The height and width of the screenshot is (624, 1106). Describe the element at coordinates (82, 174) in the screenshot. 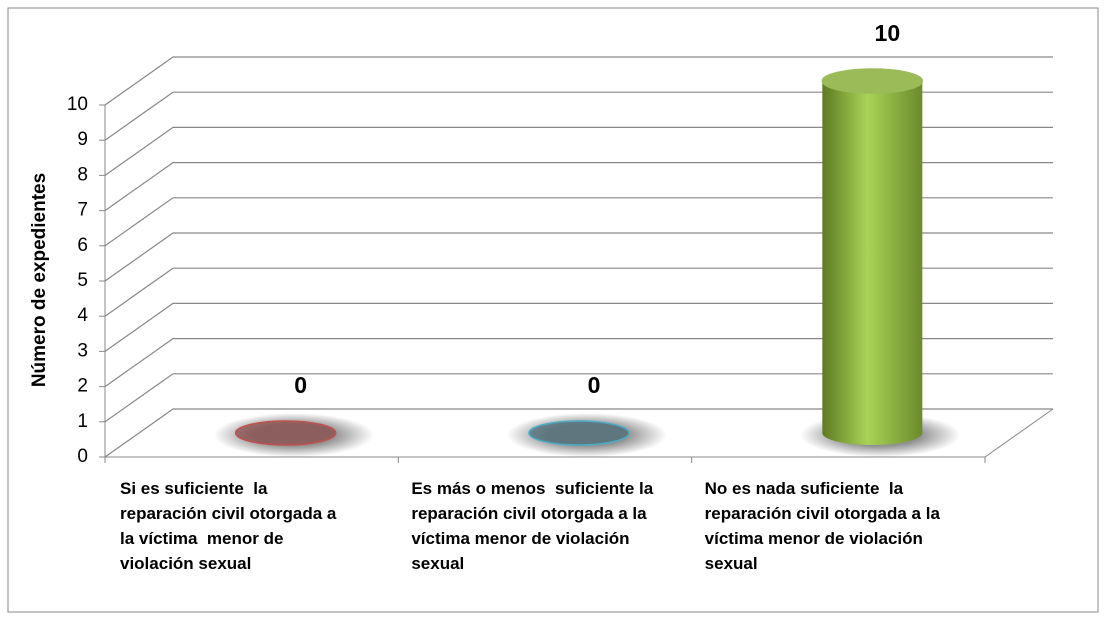

I see `y-tick-label: 8` at that location.